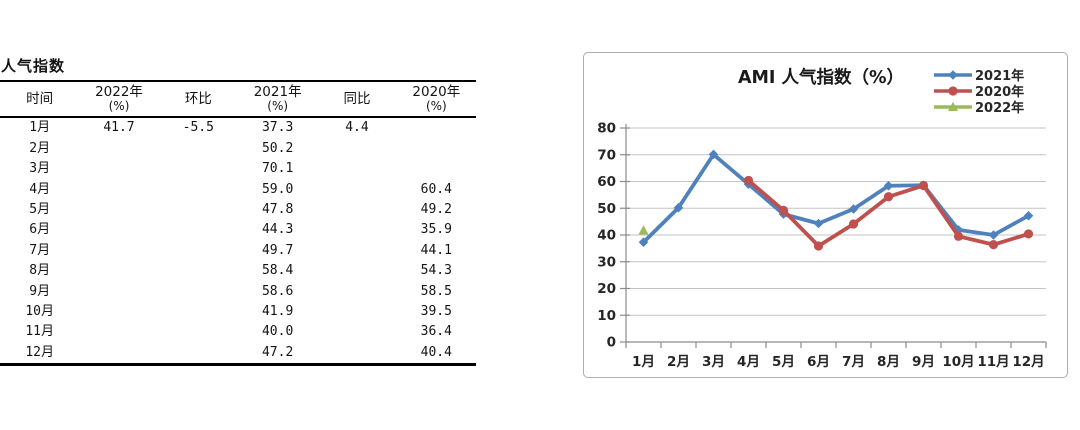  Describe the element at coordinates (40, 271) in the screenshot. I see `table-cell: 8月` at that location.